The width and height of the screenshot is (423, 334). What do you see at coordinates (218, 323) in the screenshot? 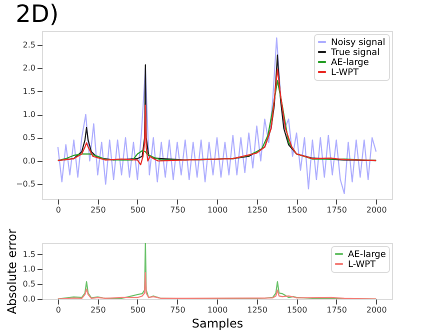
I see `x-axis-title: Samples` at bounding box center [218, 323].